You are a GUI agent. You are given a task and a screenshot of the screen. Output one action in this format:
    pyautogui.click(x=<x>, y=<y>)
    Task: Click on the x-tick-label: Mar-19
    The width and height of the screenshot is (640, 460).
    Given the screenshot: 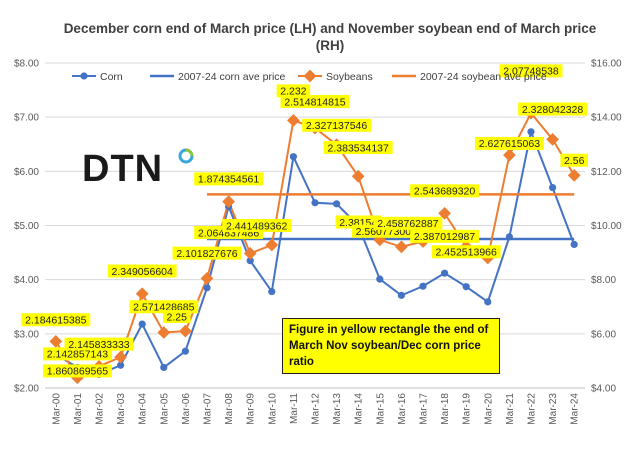 What is the action you would take?
    pyautogui.click(x=467, y=409)
    